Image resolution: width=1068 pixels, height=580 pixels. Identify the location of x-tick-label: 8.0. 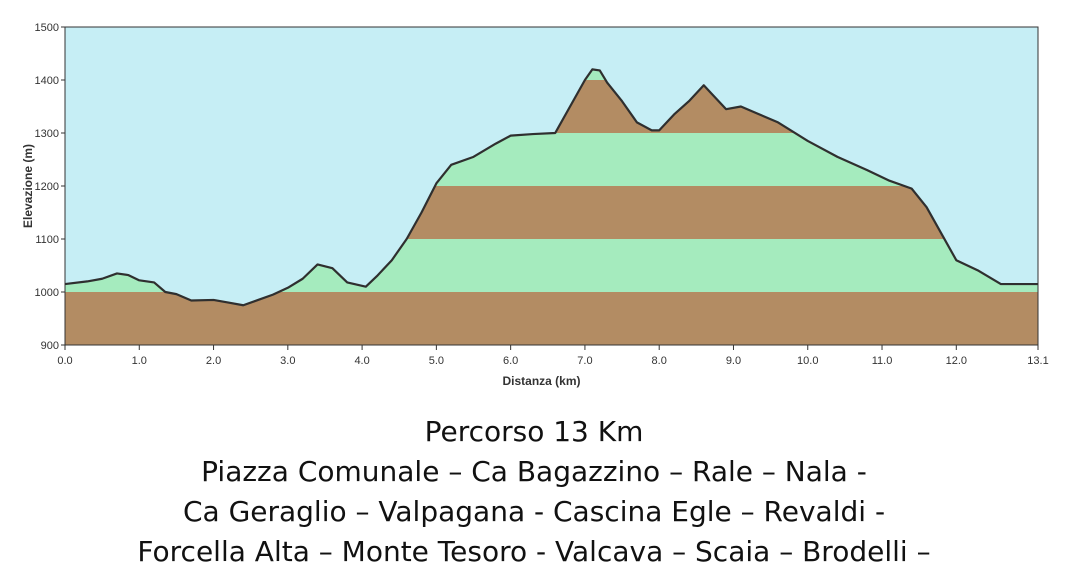
(659, 361).